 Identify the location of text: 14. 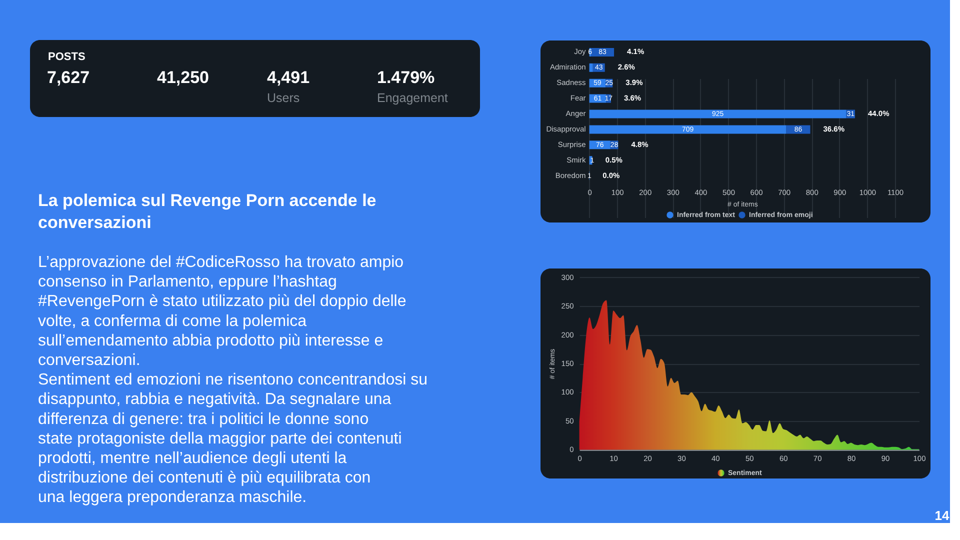
(942, 515).